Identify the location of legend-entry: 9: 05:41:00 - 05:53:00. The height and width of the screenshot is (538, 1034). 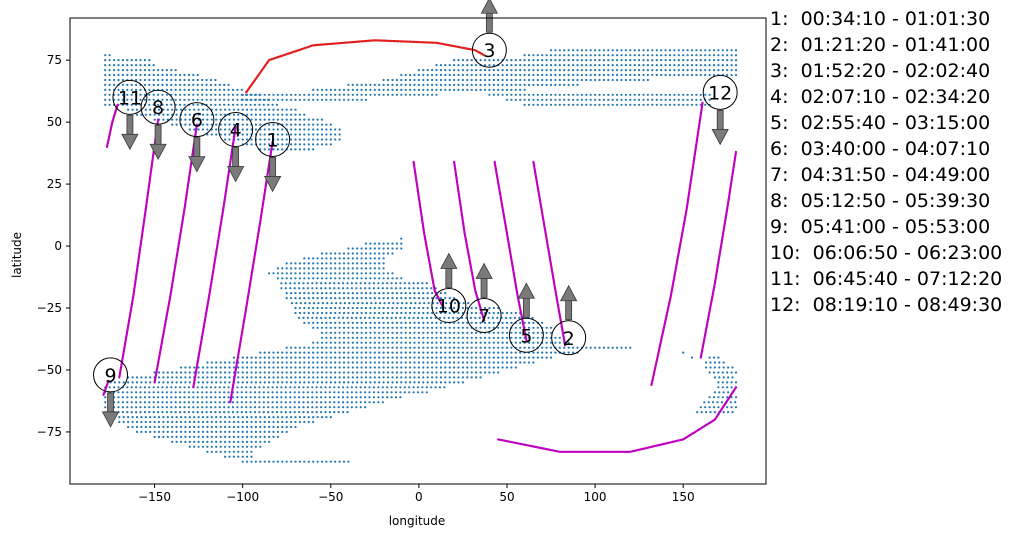
(880, 227).